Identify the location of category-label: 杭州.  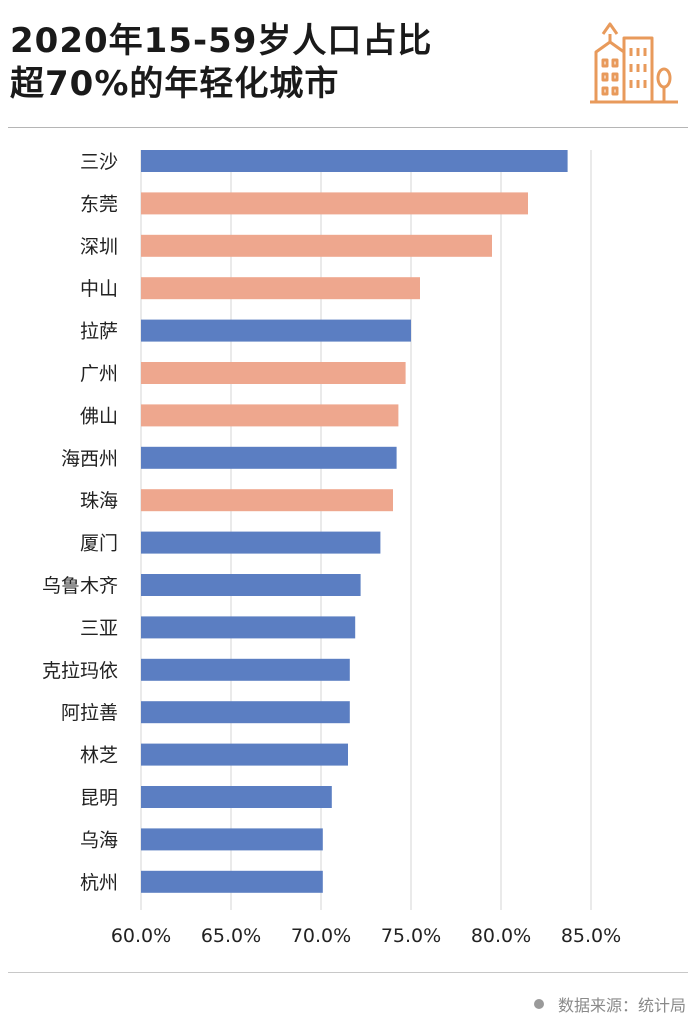
(99, 883).